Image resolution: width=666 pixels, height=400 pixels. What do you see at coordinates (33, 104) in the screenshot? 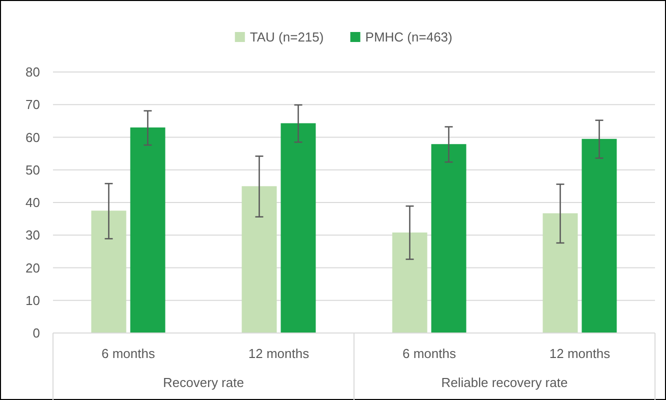
I see `y-tick-label: 70` at bounding box center [33, 104].